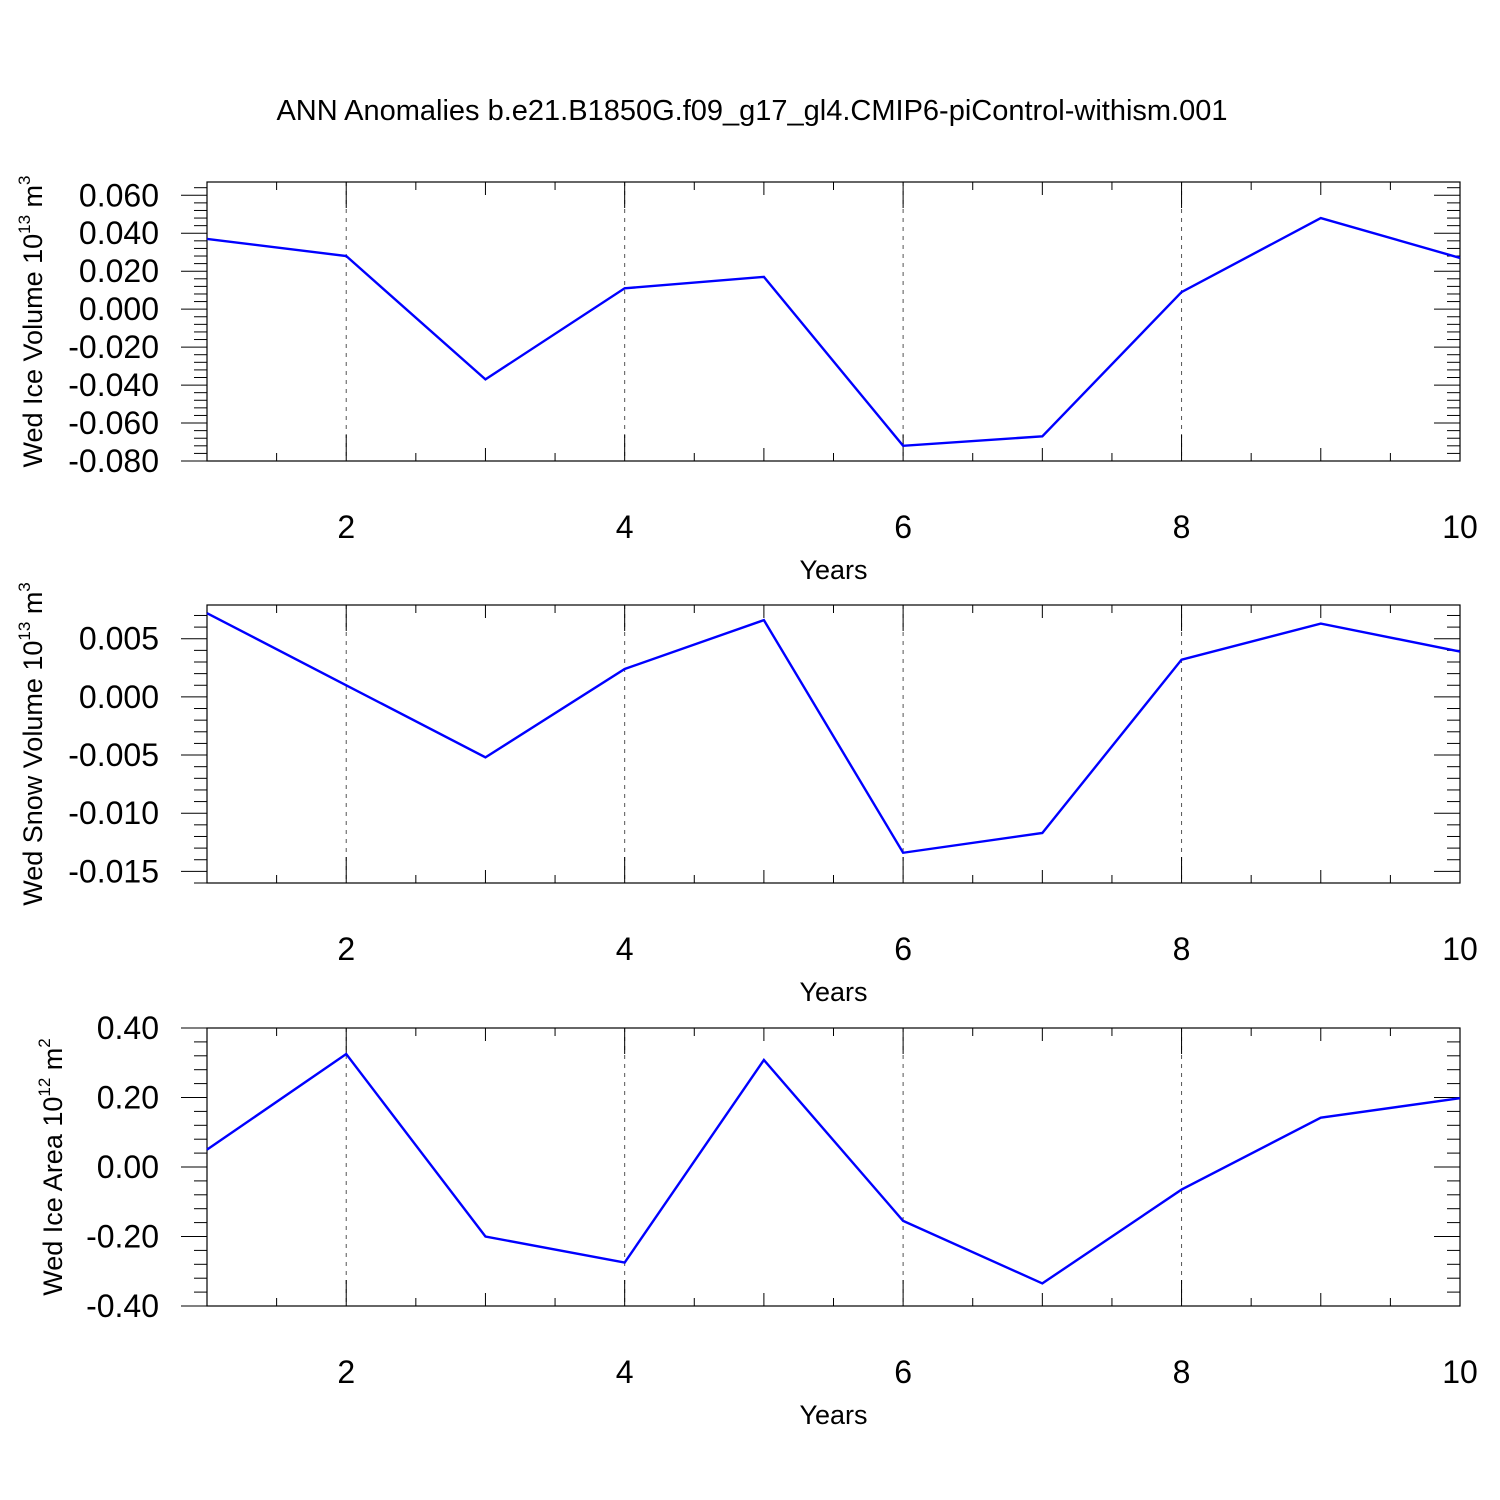 The width and height of the screenshot is (1500, 1500). What do you see at coordinates (51, 1167) in the screenshot?
I see `y-axis-label: Wed Ice Area 1012 m2` at bounding box center [51, 1167].